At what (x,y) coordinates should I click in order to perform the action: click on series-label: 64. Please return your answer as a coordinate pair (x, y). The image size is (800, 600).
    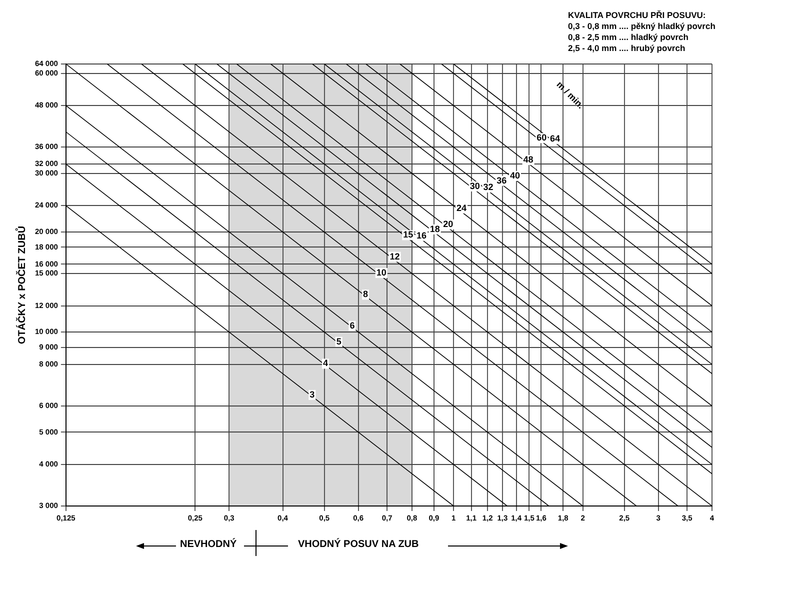
    Looking at the image, I should click on (555, 139).